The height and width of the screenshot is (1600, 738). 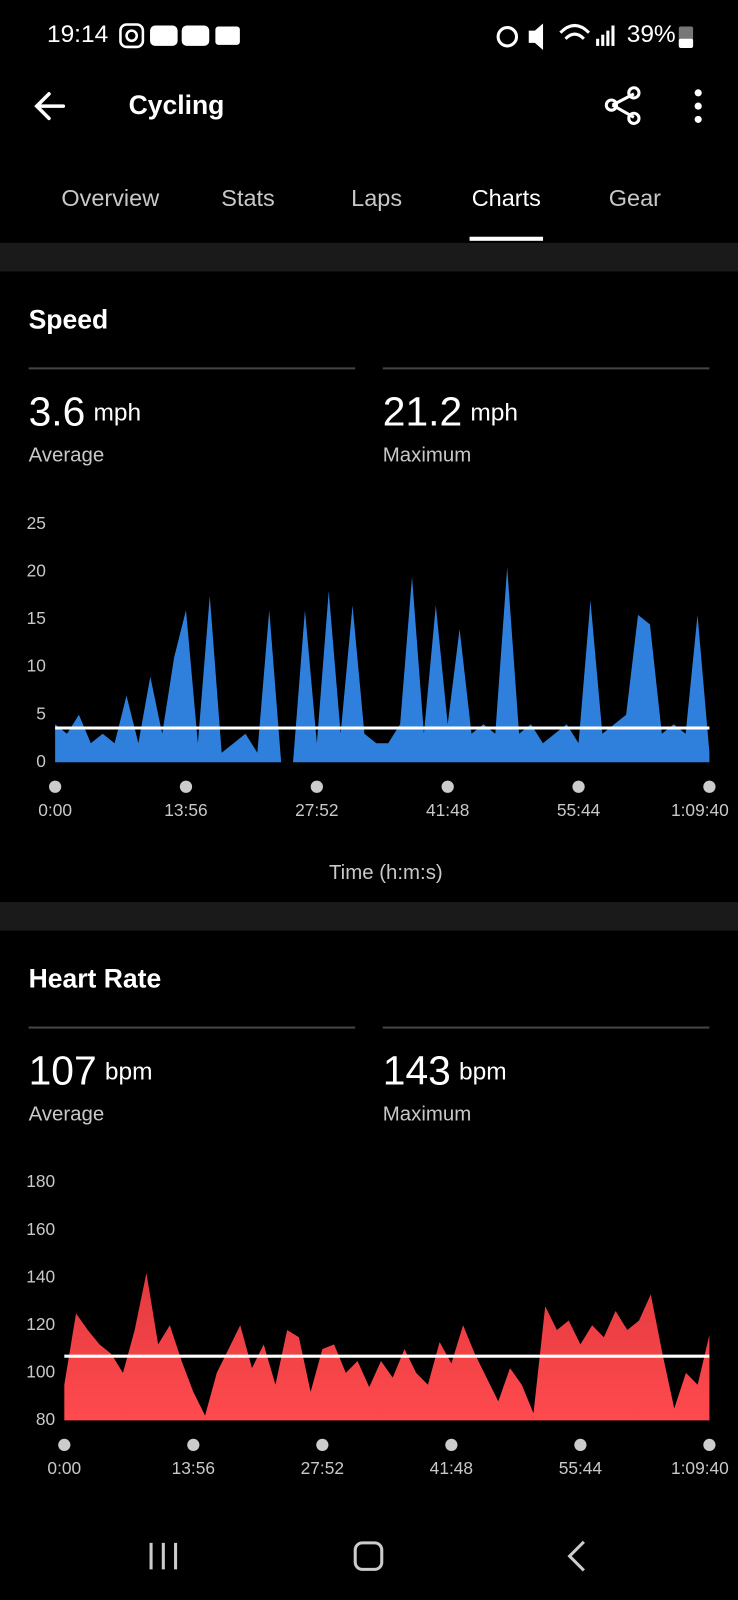 I want to click on tab: Charts, so click(x=506, y=198).